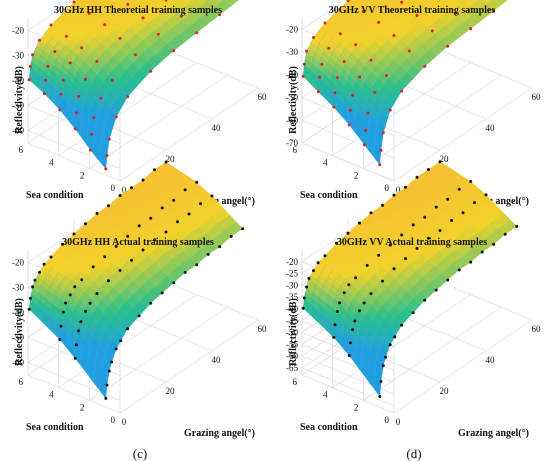 The width and height of the screenshot is (550, 461). Describe the element at coordinates (51, 163) in the screenshot. I see `y-tick-label: 4` at that location.